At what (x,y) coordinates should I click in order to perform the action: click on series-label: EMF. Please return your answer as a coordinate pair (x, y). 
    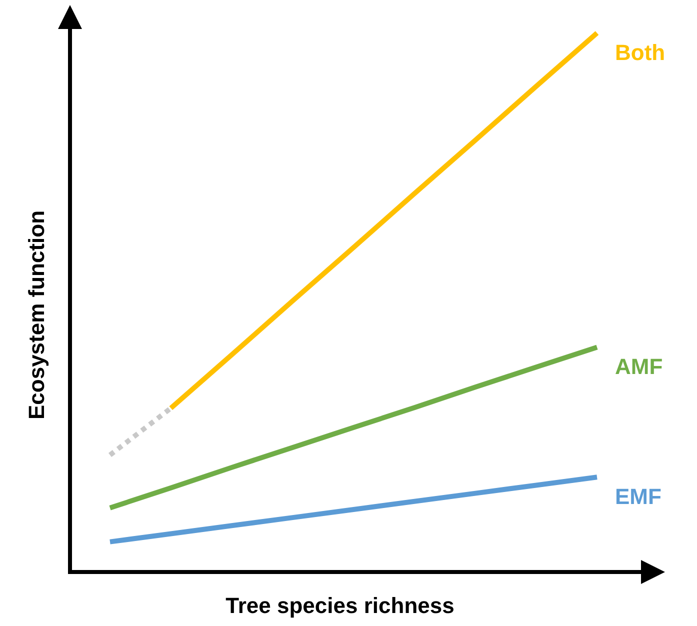
    Looking at the image, I should click on (638, 497).